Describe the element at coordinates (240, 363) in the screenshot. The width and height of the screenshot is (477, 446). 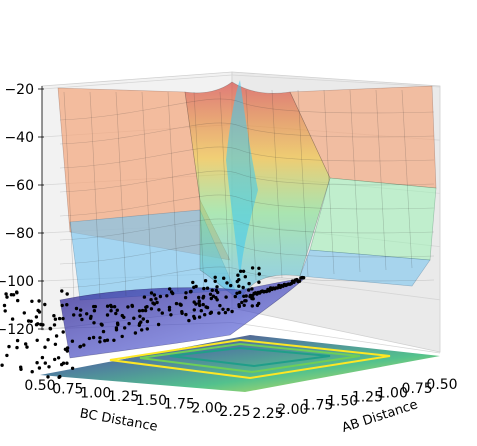
I see `floor-contour` at that location.